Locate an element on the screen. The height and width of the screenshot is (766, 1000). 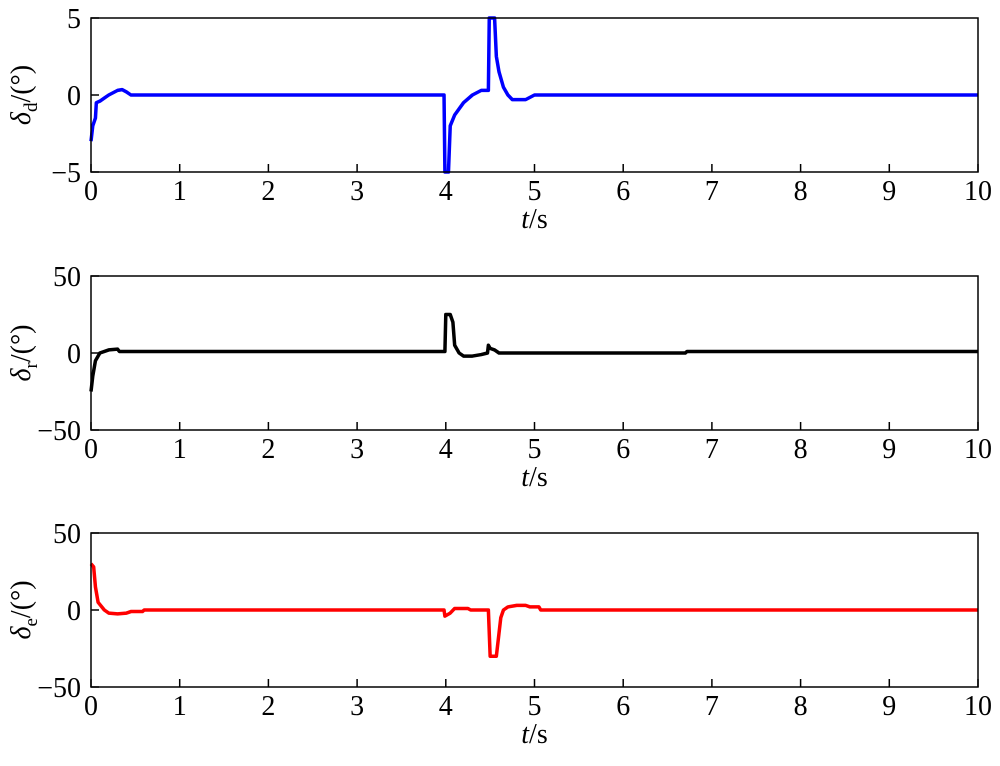
y-axis-label: δr/(°) is located at coordinates (24, 353).